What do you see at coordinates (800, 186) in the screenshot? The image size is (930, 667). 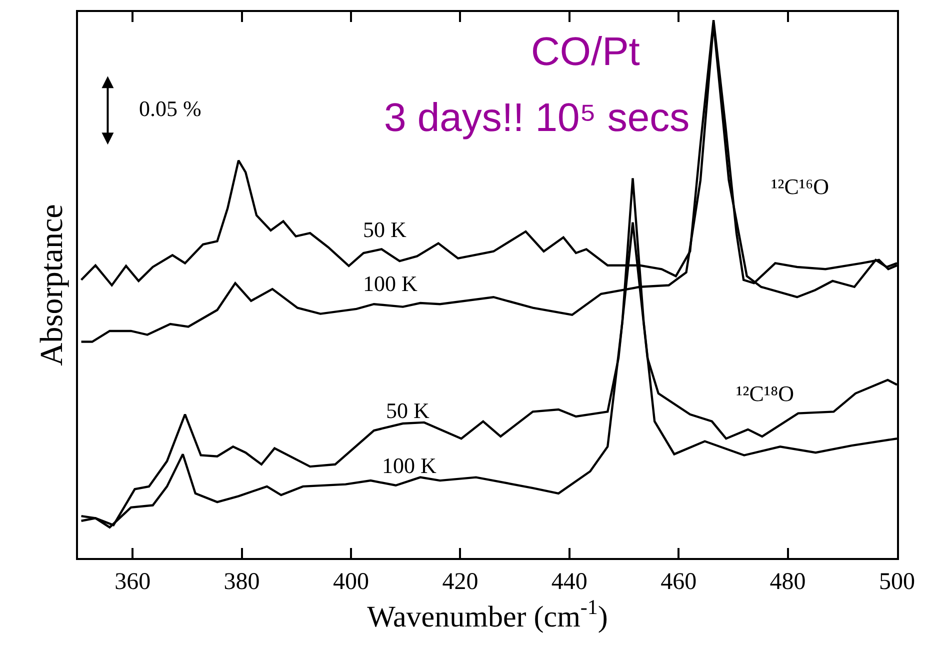 I see `annotation: ¹²C¹⁶O` at bounding box center [800, 186].